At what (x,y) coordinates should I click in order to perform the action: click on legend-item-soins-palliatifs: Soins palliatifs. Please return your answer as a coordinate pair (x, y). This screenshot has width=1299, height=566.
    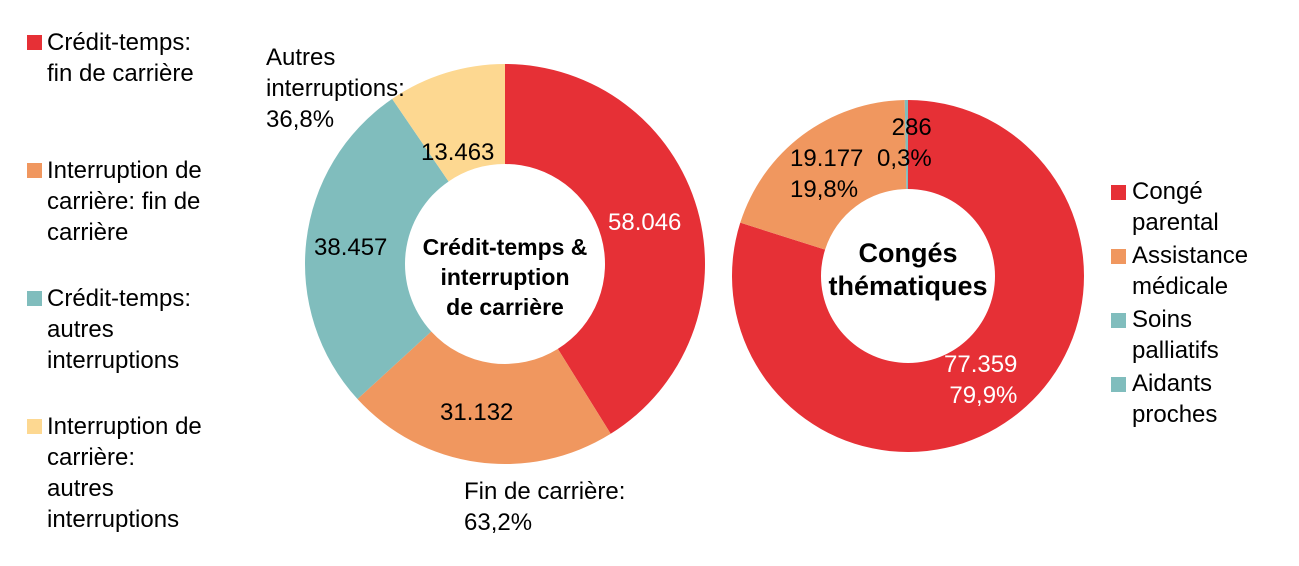
    Looking at the image, I should click on (1205, 335).